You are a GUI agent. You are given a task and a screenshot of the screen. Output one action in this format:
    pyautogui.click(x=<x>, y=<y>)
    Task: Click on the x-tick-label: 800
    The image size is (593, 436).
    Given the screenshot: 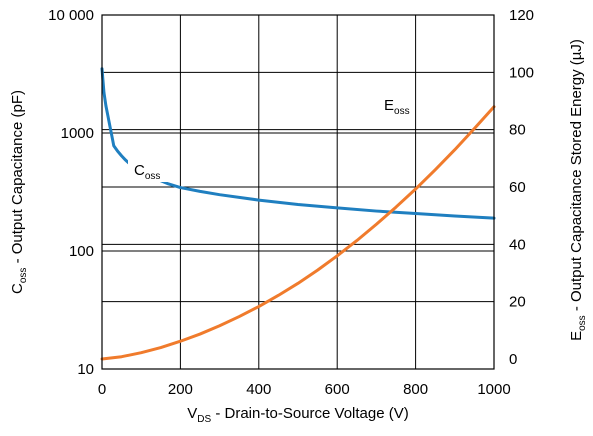 What is the action you would take?
    pyautogui.click(x=415, y=389)
    